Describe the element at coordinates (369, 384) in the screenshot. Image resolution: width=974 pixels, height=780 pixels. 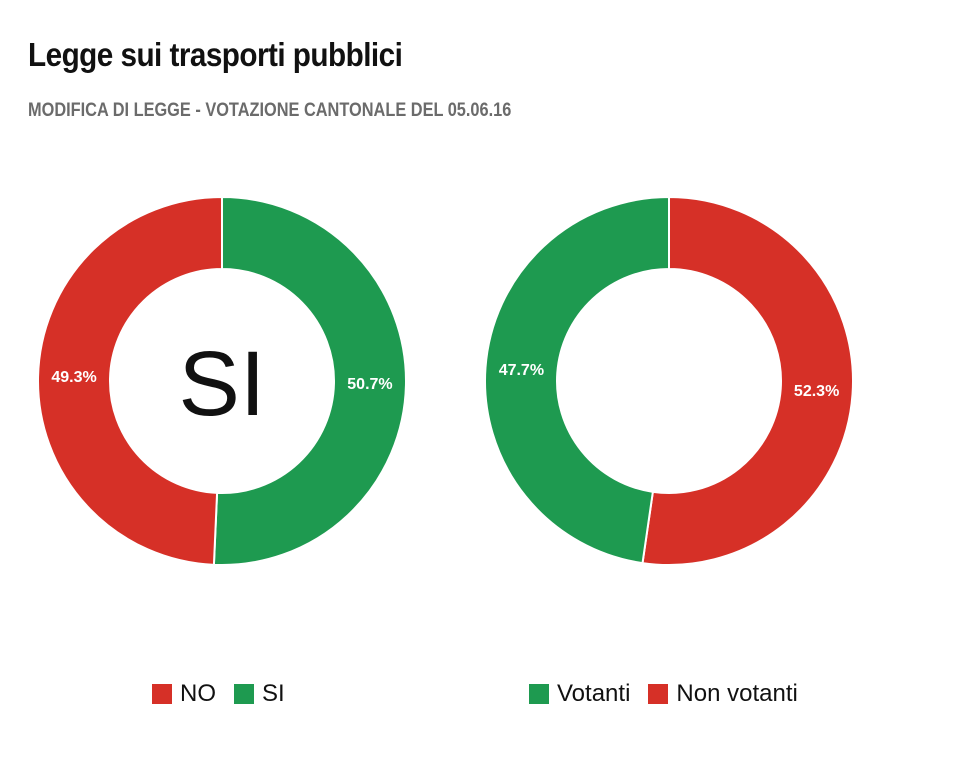
I see `chart-1-data-label-si: 50.7%` at that location.